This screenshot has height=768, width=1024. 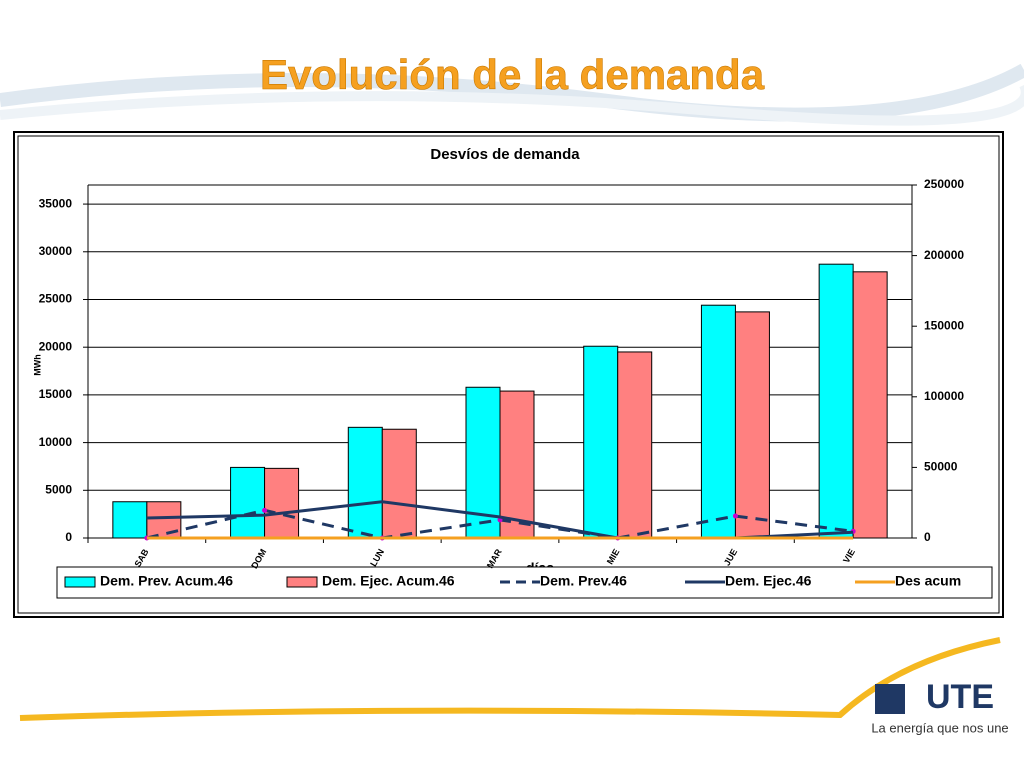 What do you see at coordinates (583, 581) in the screenshot?
I see `legend-label: Dem. Prev.46` at bounding box center [583, 581].